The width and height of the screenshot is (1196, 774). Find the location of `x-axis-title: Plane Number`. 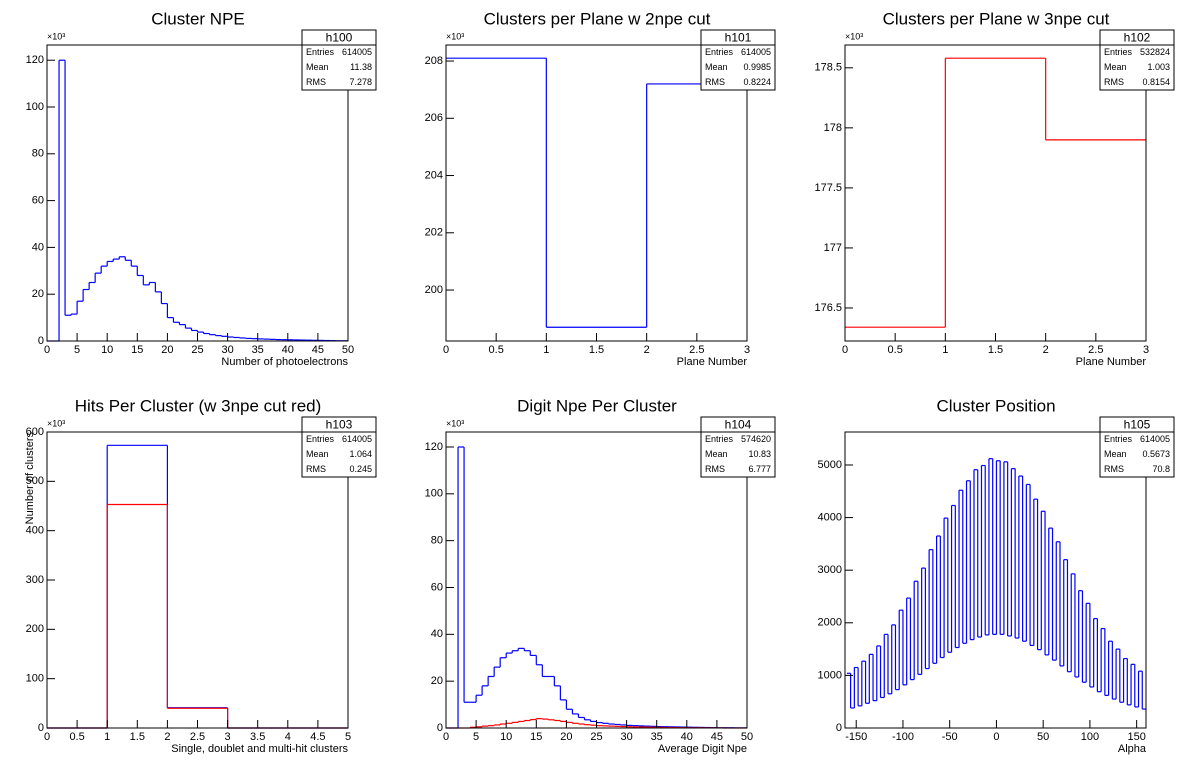

x-axis-title: Plane Number is located at coordinates (712, 362).